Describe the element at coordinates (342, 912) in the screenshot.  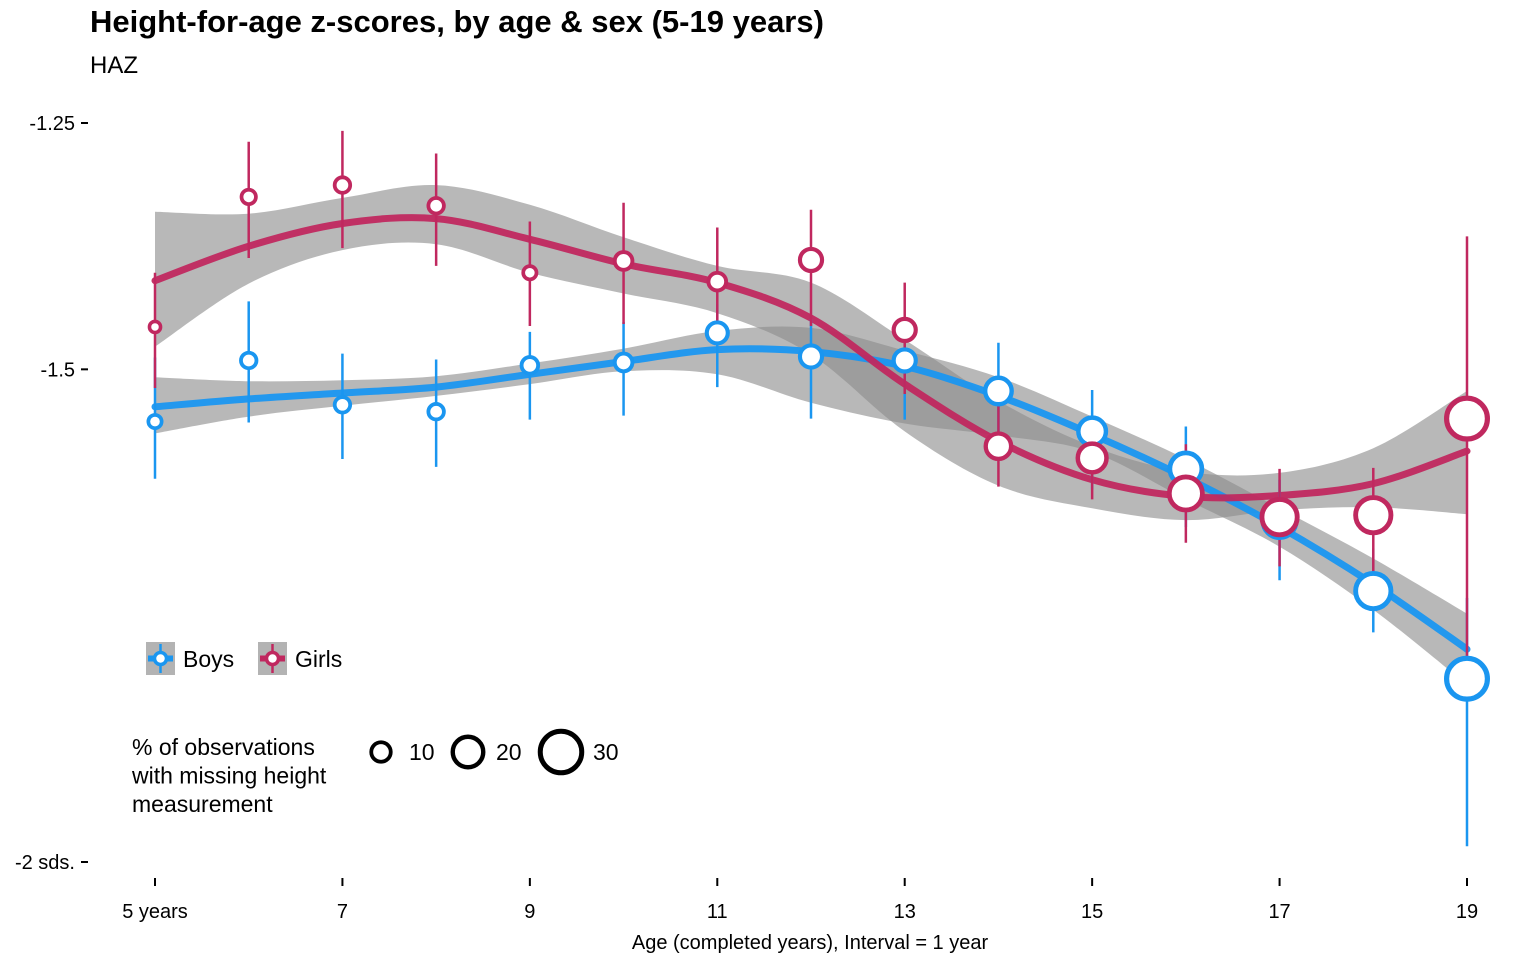
I see `x-tick-label: 7` at that location.